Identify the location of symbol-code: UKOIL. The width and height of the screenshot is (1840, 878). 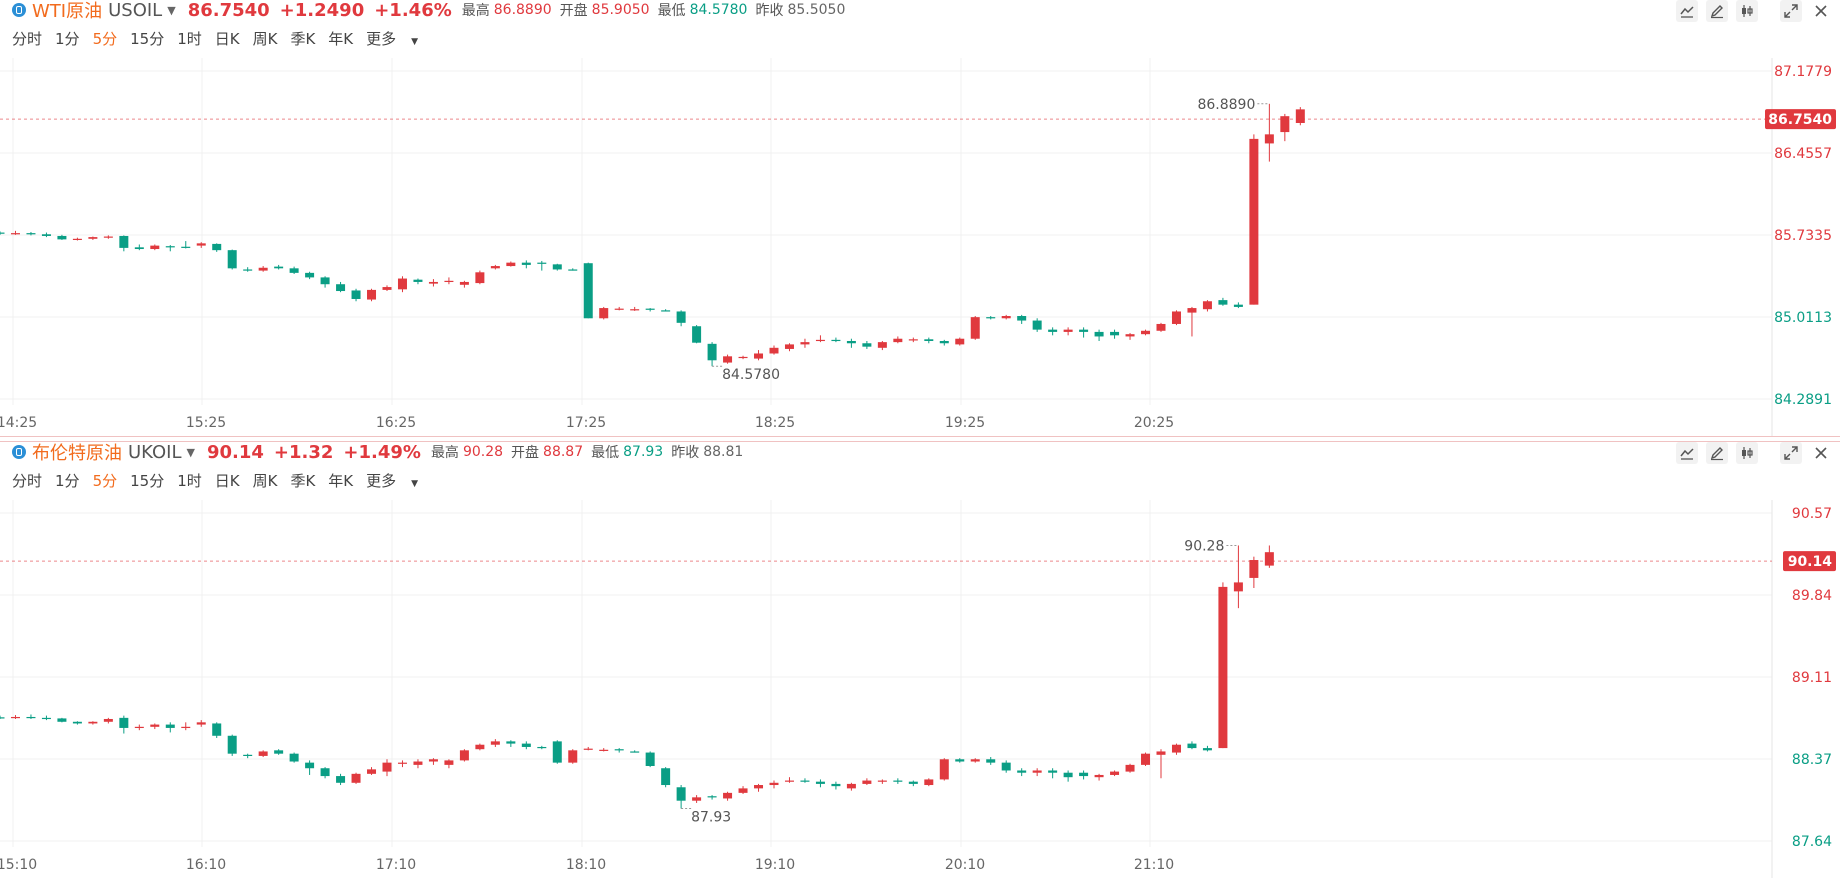
(155, 452).